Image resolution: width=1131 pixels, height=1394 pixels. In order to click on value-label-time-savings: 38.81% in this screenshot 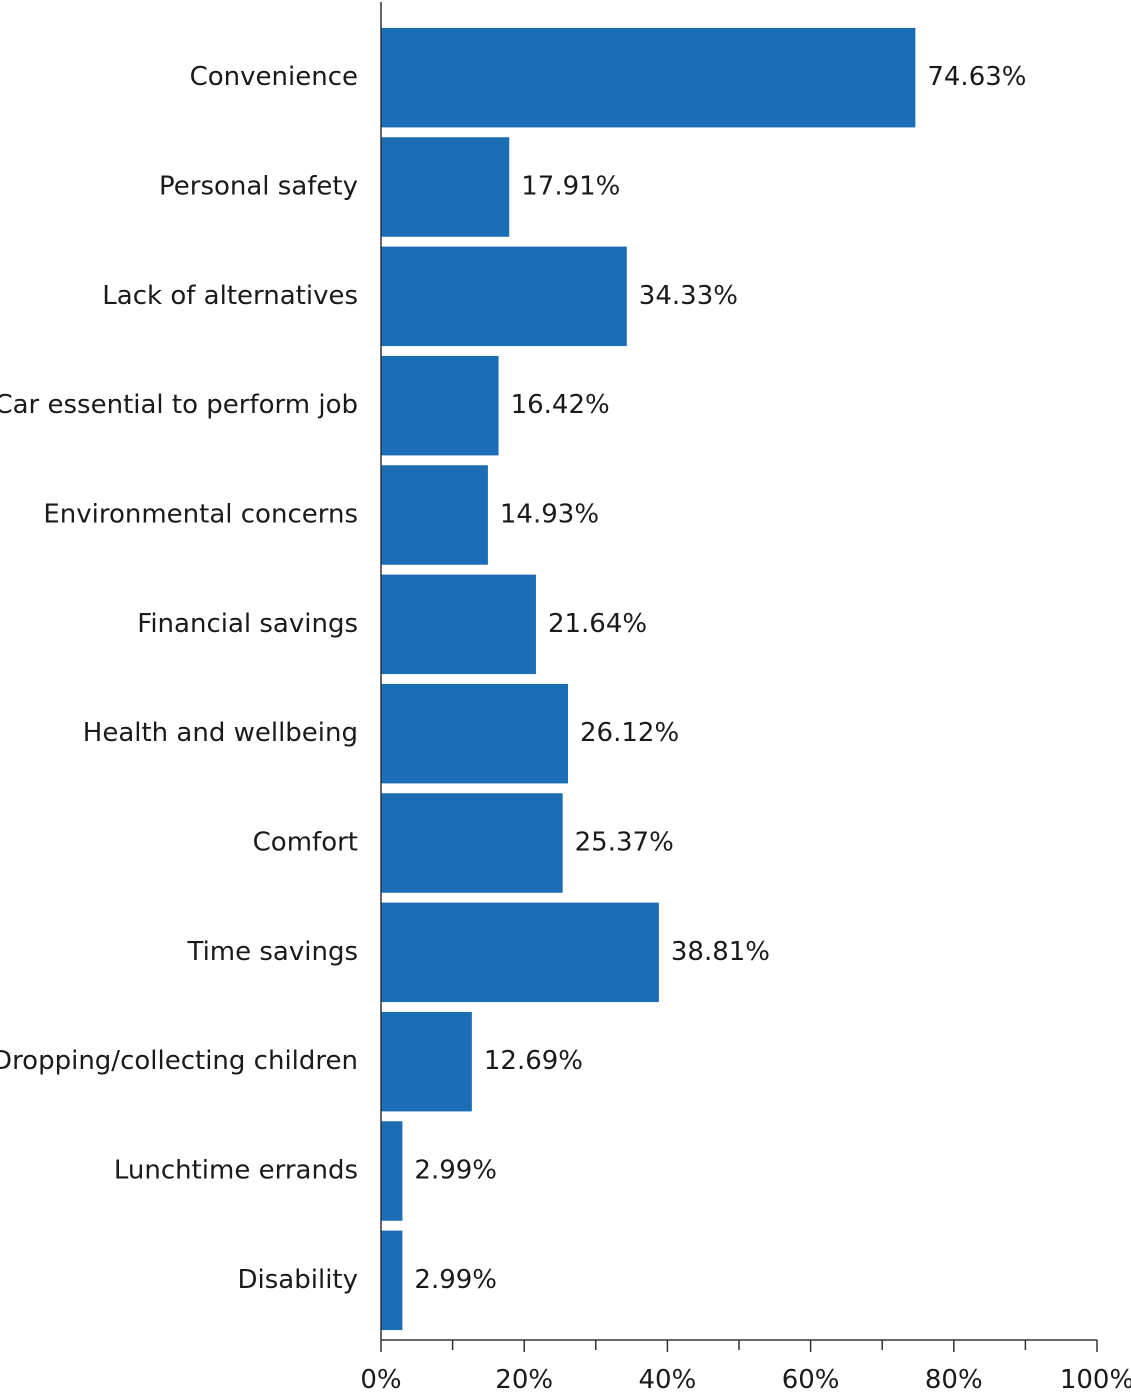, I will do `click(720, 952)`.